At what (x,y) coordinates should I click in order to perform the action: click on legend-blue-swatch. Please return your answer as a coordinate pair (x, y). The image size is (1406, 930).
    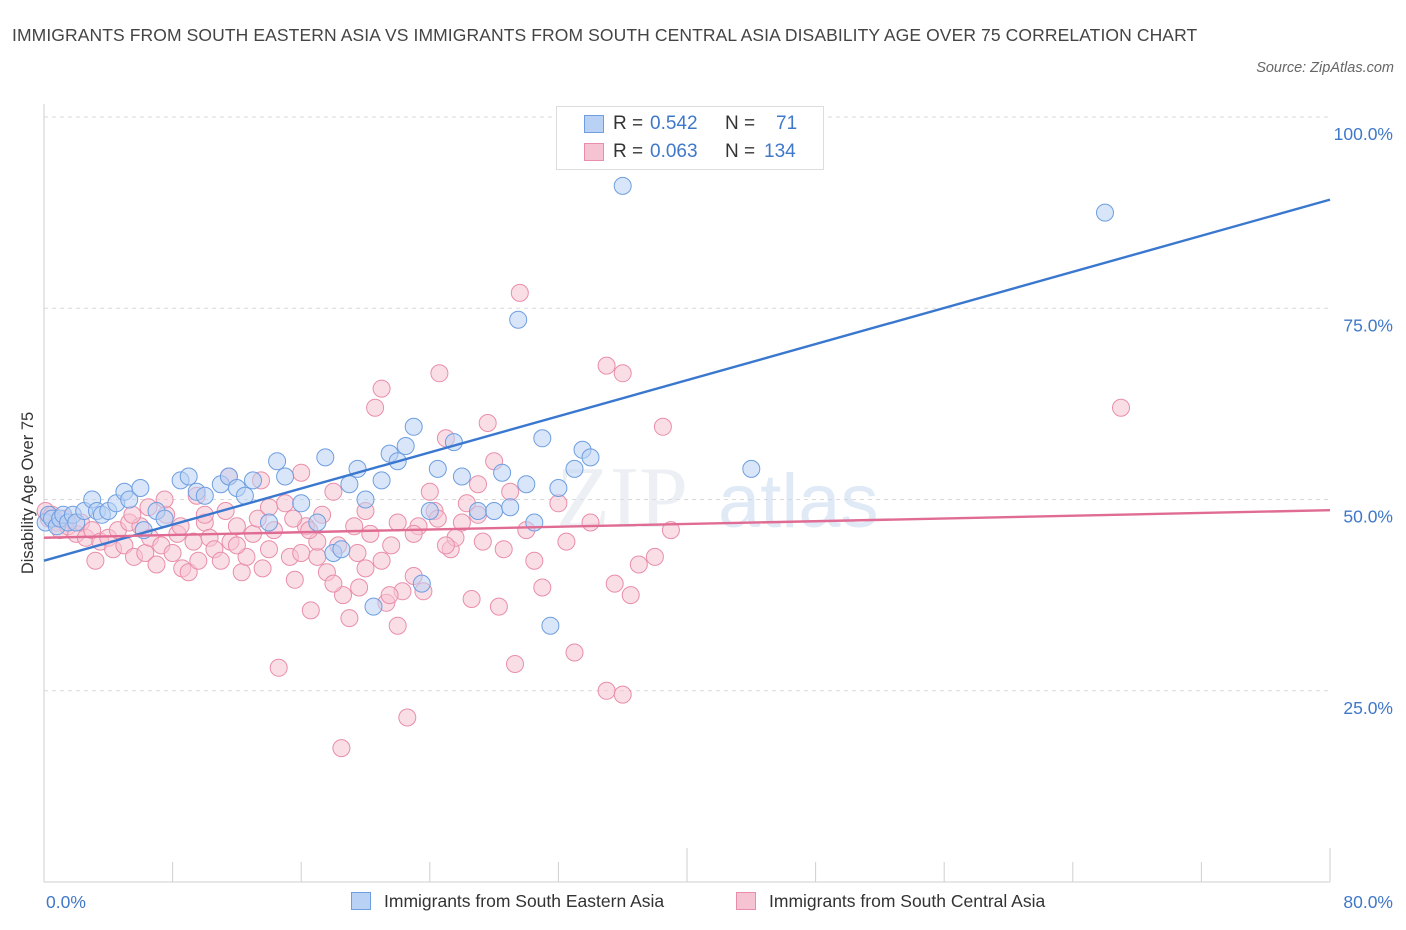
    Looking at the image, I should click on (361, 901).